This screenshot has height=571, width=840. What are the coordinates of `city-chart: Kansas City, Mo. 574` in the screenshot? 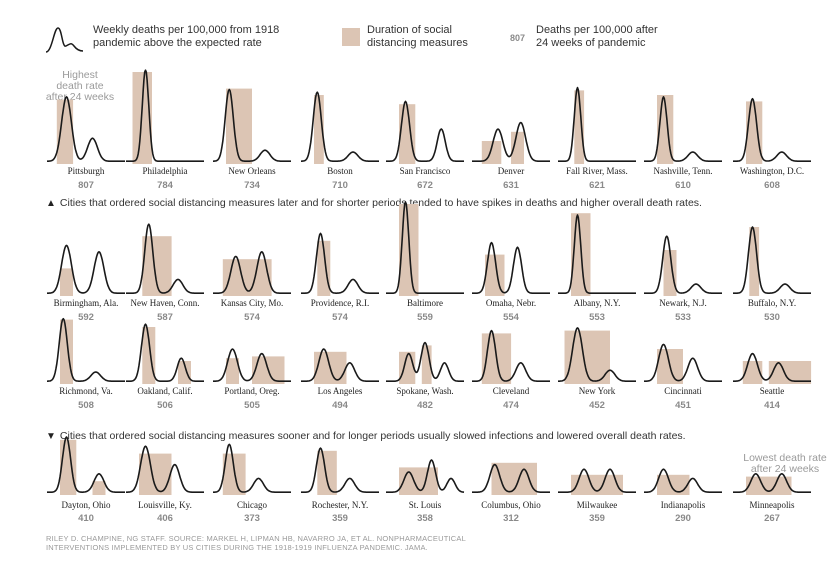 It's located at (252, 287).